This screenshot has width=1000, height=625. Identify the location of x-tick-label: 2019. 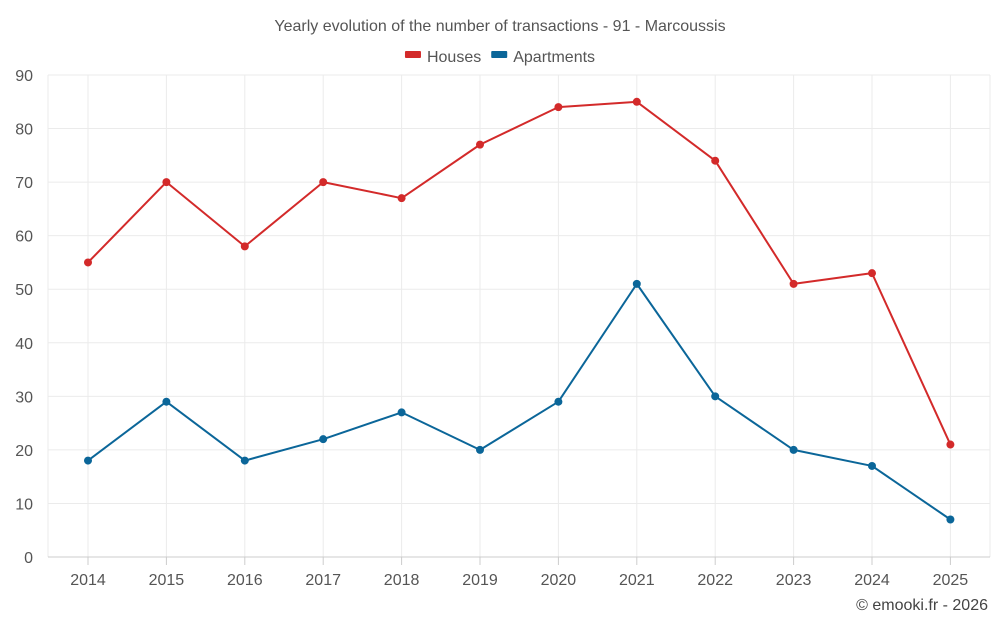
(480, 580).